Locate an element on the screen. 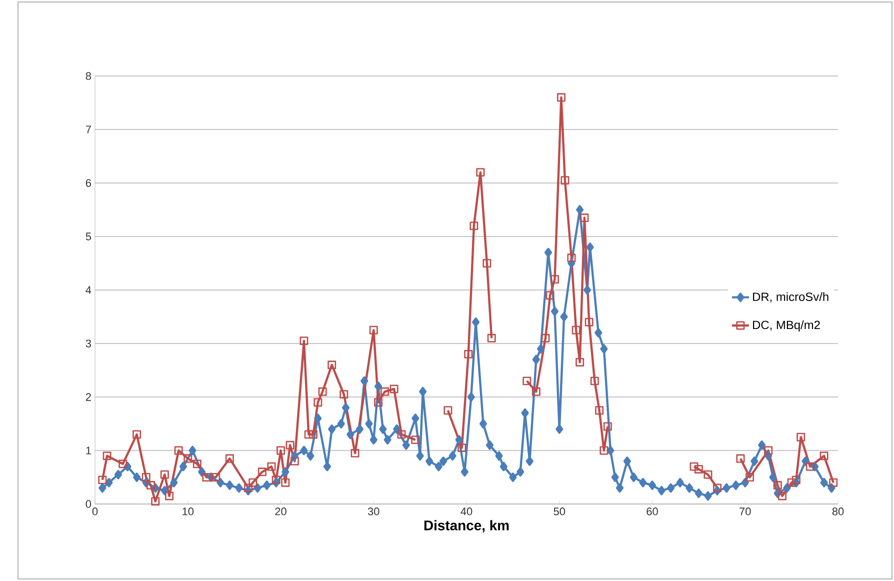 This screenshot has width=894, height=581. y-tick-label: 8 is located at coordinates (88, 76).